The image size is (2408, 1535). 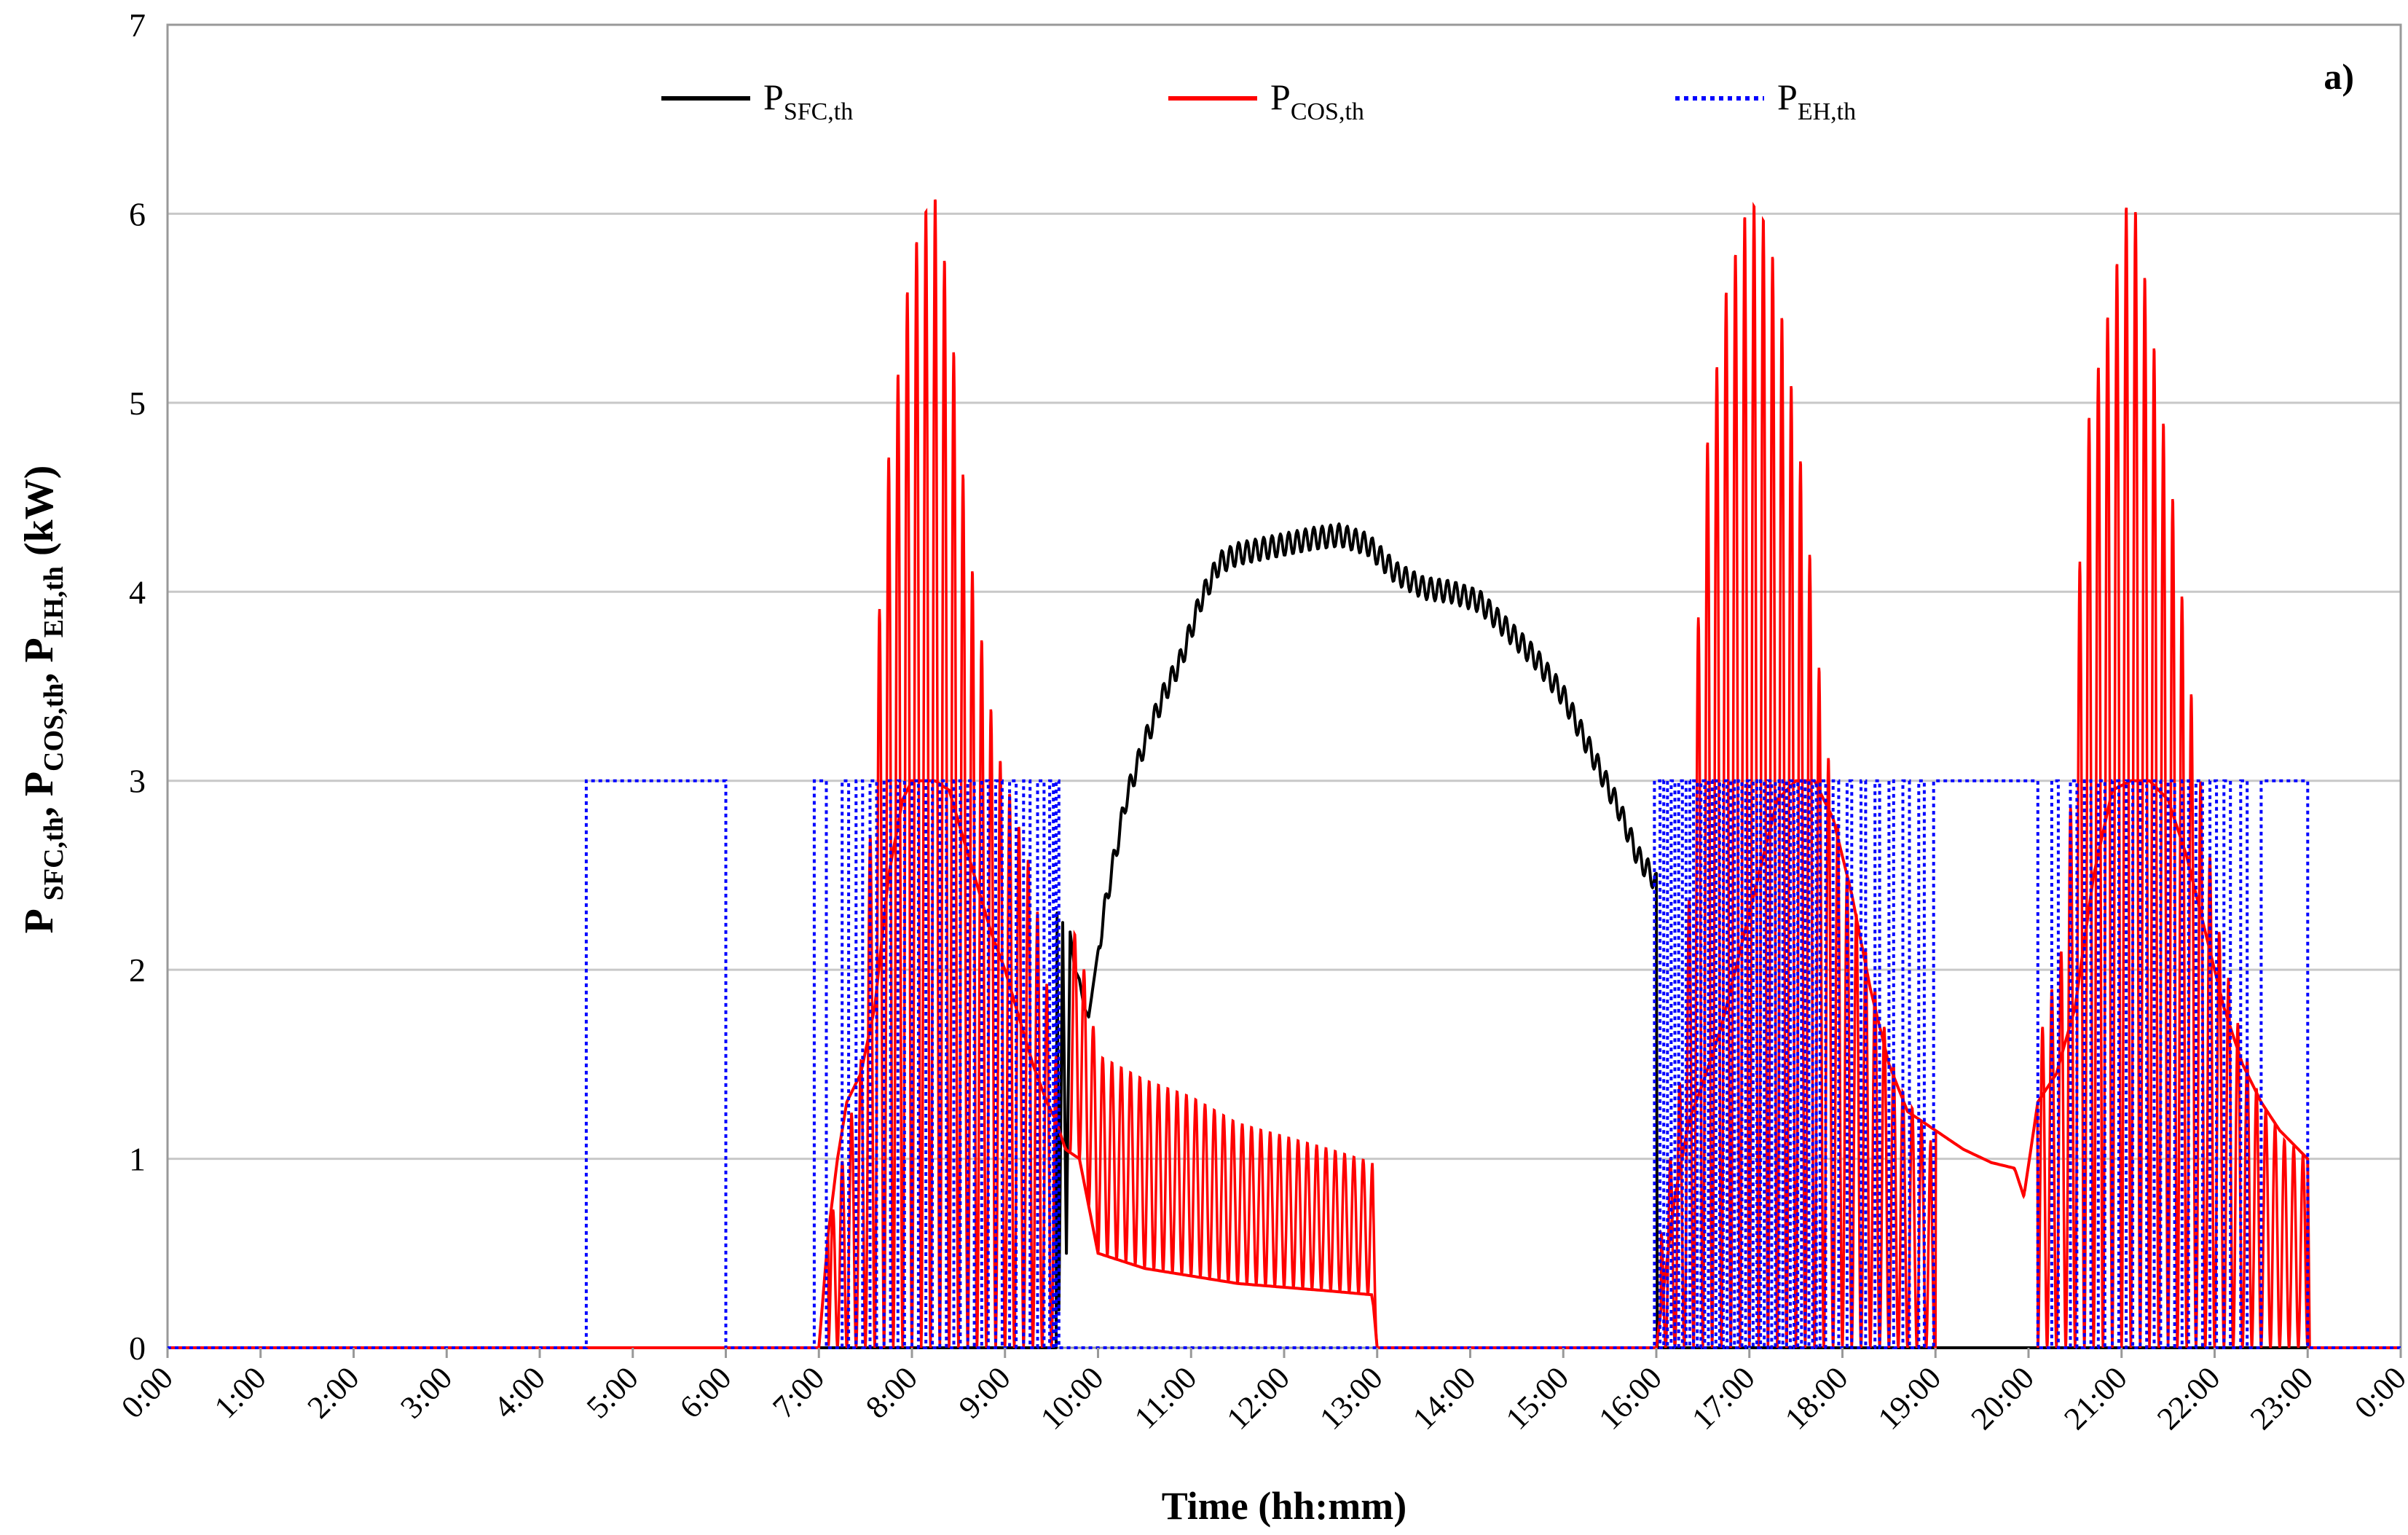 What do you see at coordinates (137, 1159) in the screenshot?
I see `y-tick-label: 1` at bounding box center [137, 1159].